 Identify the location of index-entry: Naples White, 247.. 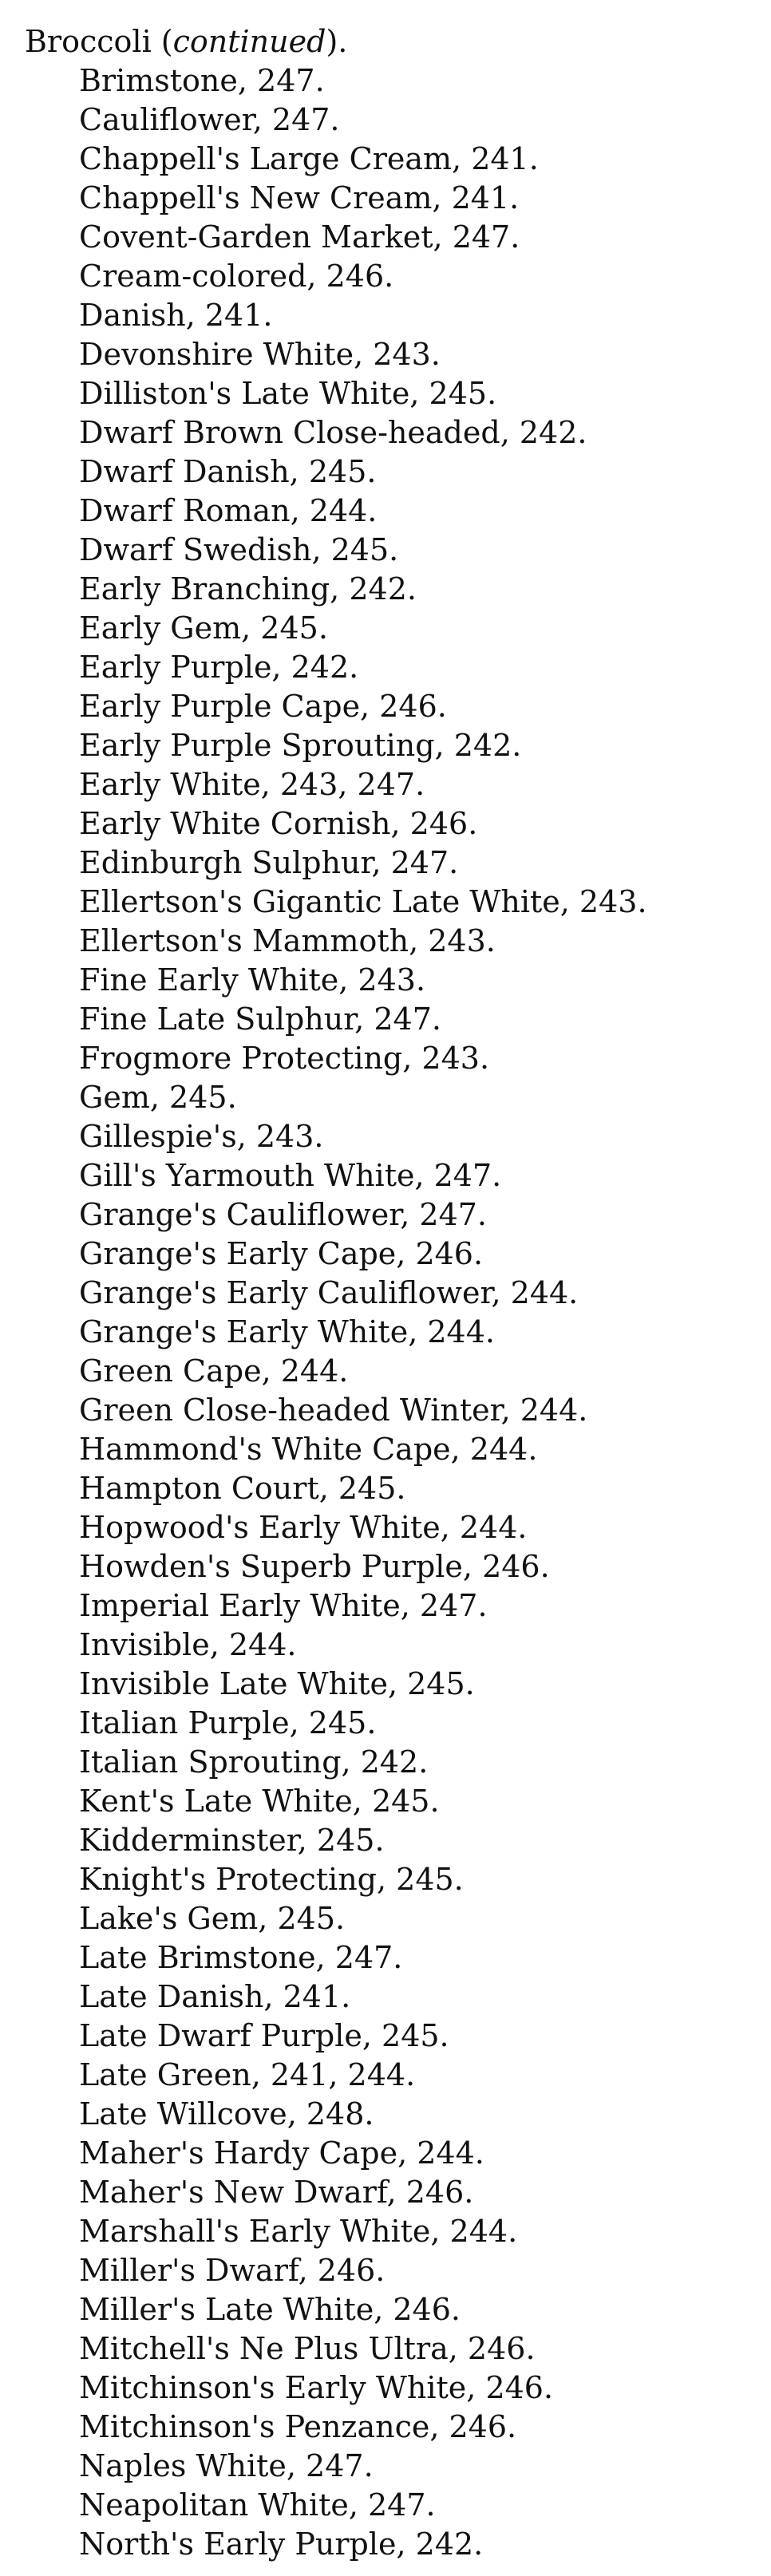
(226, 2465).